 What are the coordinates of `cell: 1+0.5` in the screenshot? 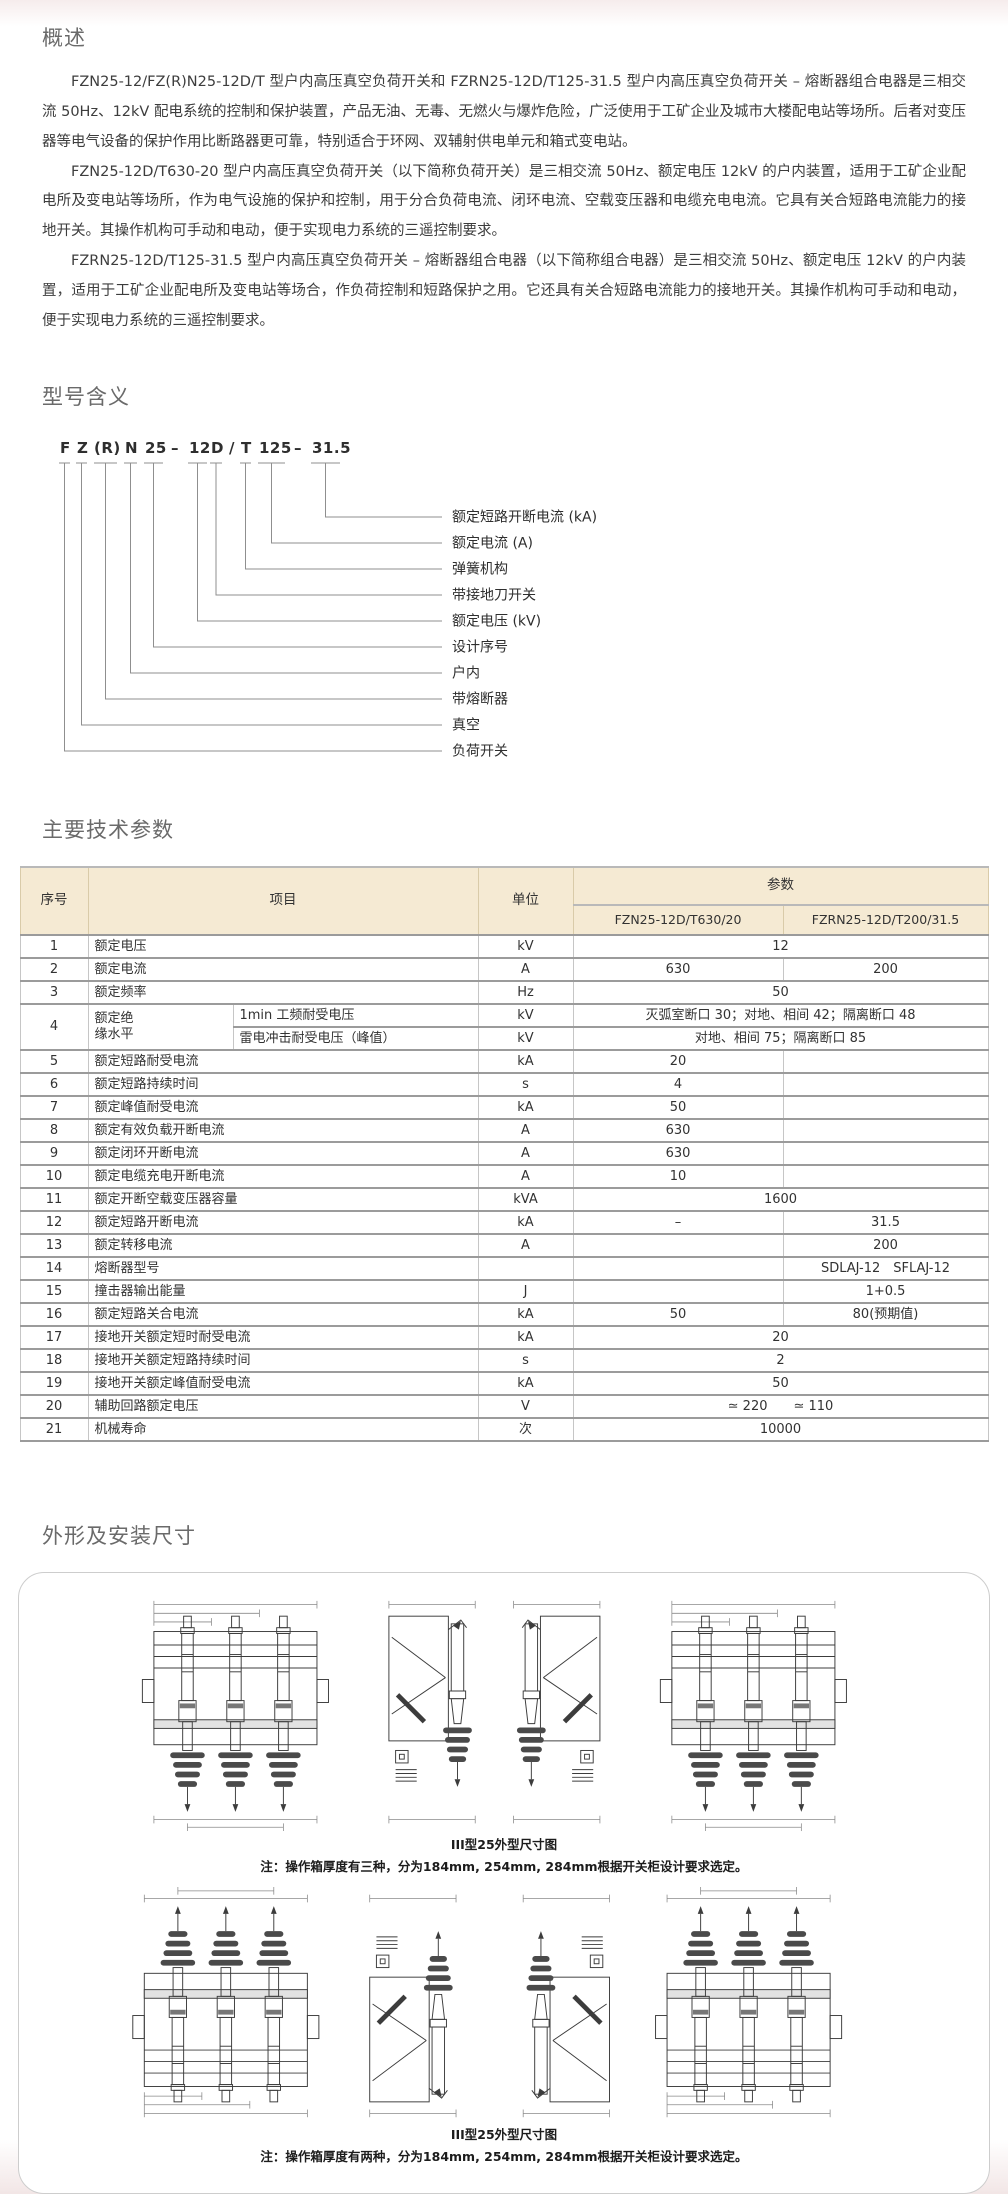 It's located at (885, 1290).